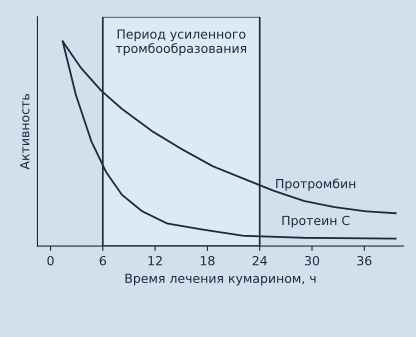 The height and width of the screenshot is (337, 416). Describe the element at coordinates (221, 280) in the screenshot. I see `x-axis-title: Время лечения кумарином, ч` at that location.